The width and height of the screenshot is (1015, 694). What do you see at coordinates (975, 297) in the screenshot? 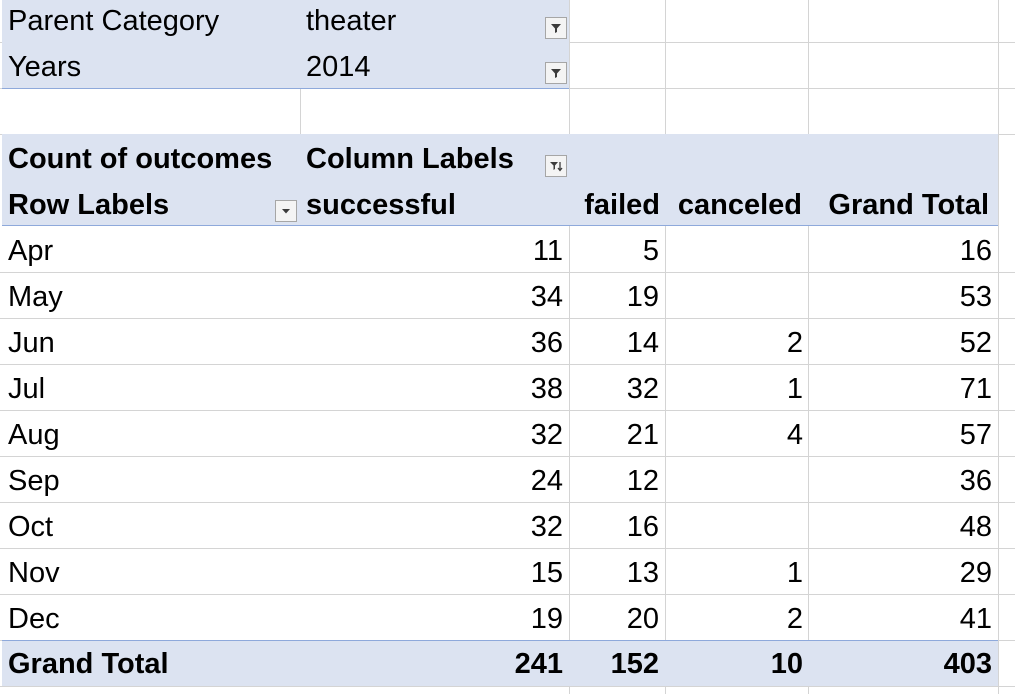
I see `cell-total: 53` at bounding box center [975, 297].